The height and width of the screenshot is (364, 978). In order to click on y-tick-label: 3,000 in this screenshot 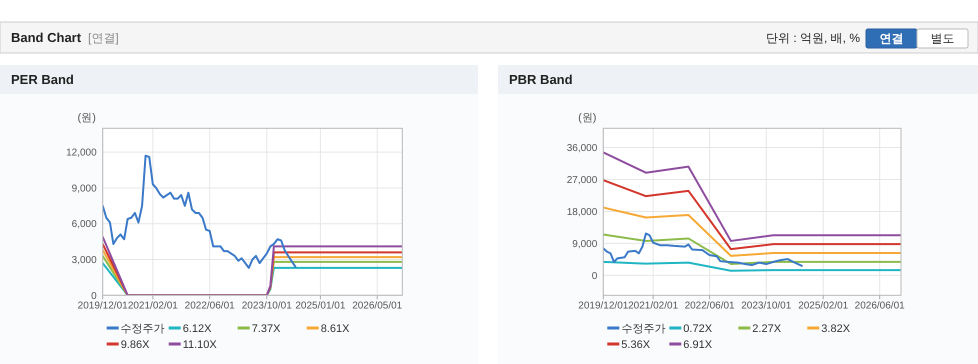, I will do `click(85, 260)`.